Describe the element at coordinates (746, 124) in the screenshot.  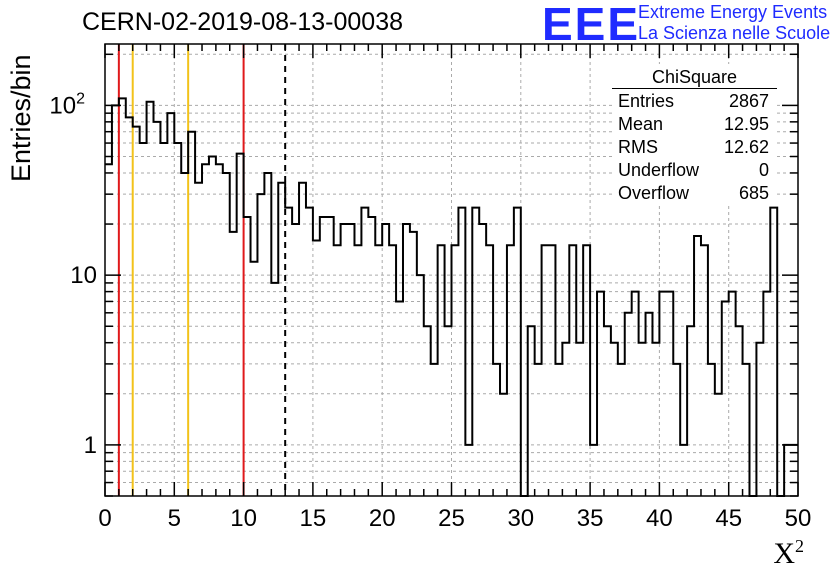
I see `stats-value: 12.95` at that location.